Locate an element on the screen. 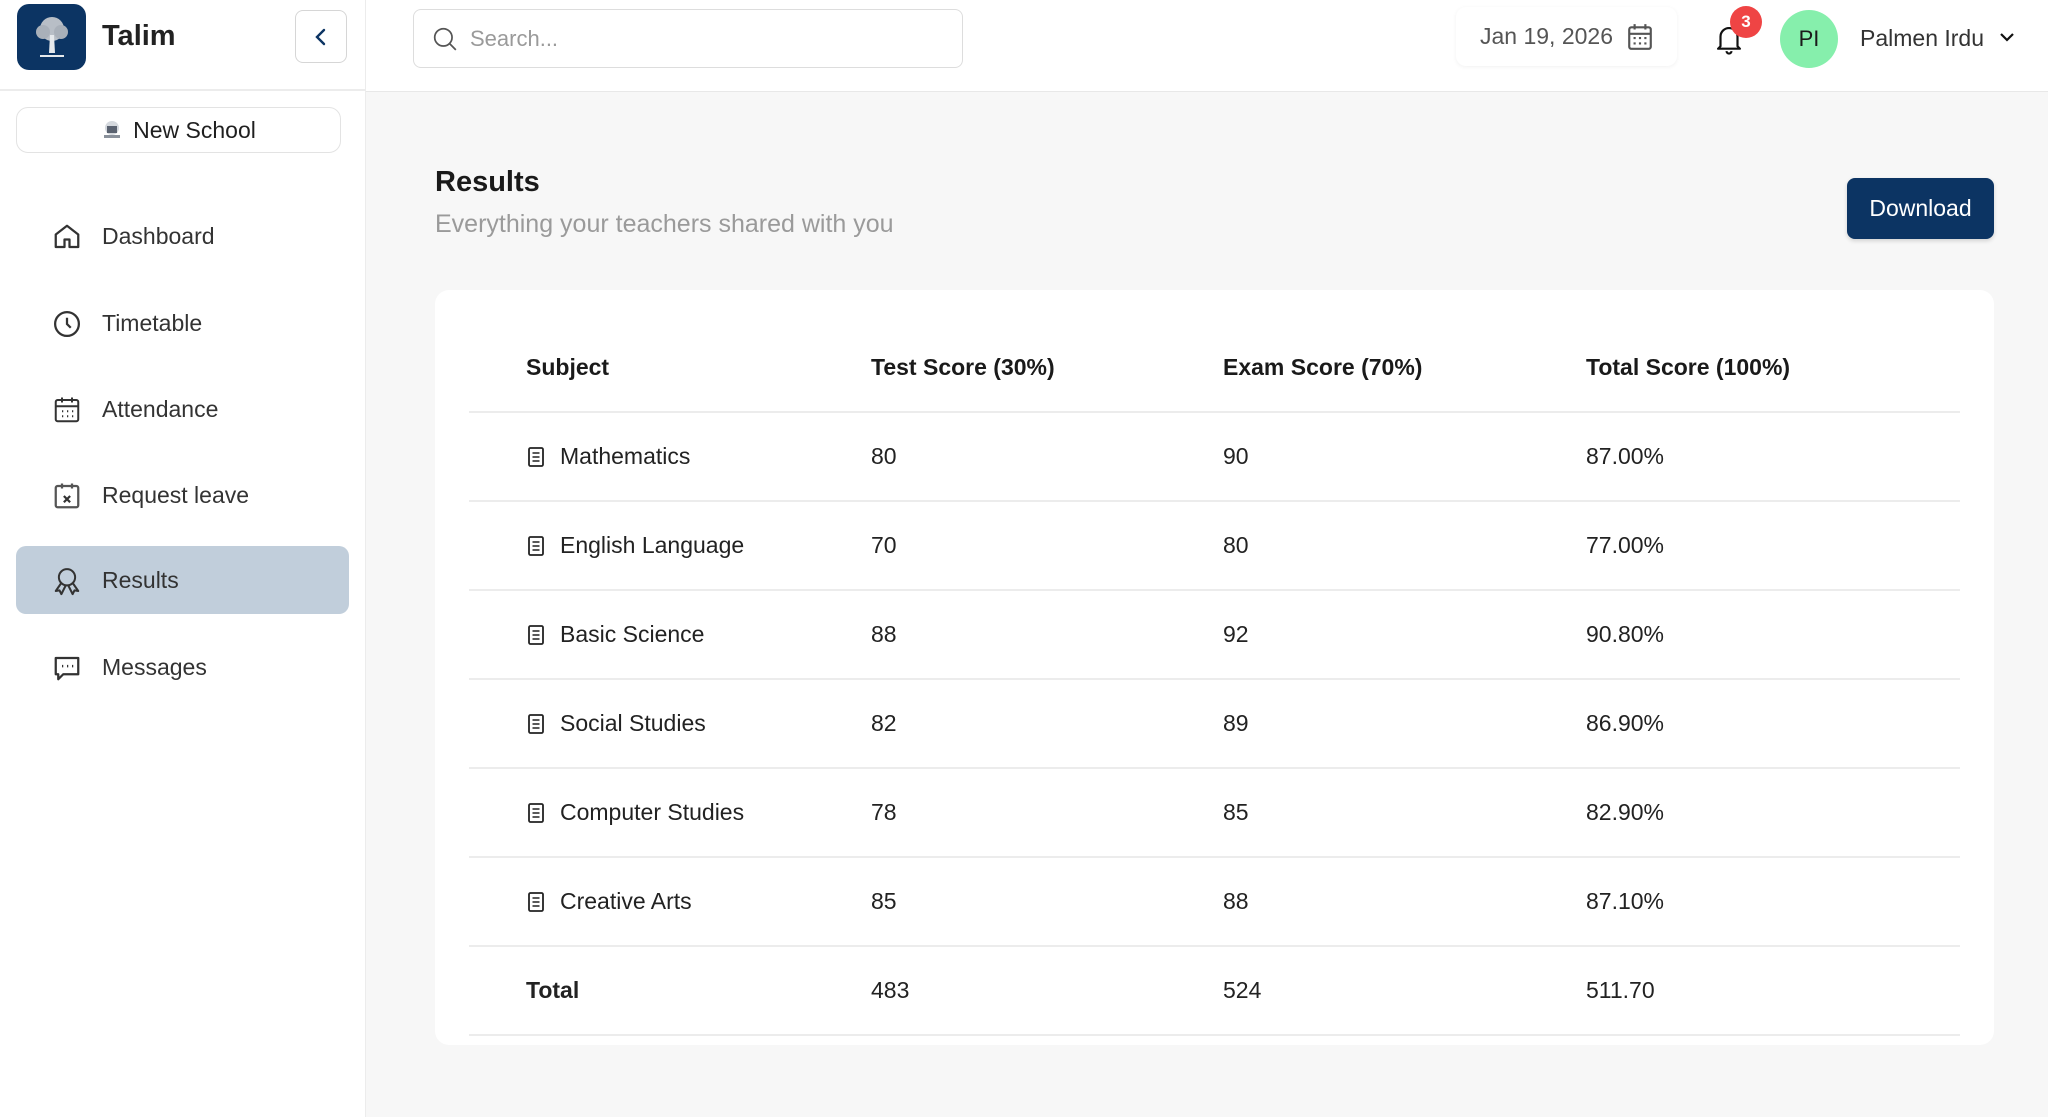  column-header: Total Score (100%) is located at coordinates (1773, 368).